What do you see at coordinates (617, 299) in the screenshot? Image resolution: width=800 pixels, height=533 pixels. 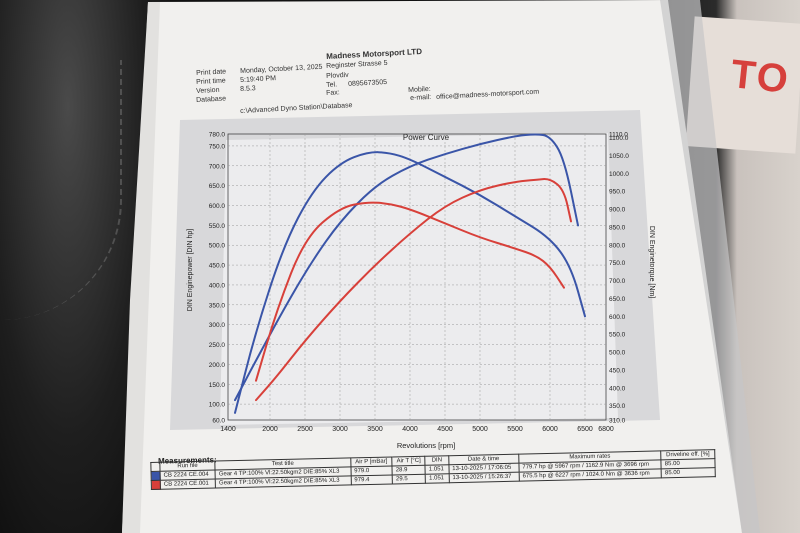 I see `y2-tick-label: 650.0` at bounding box center [617, 299].